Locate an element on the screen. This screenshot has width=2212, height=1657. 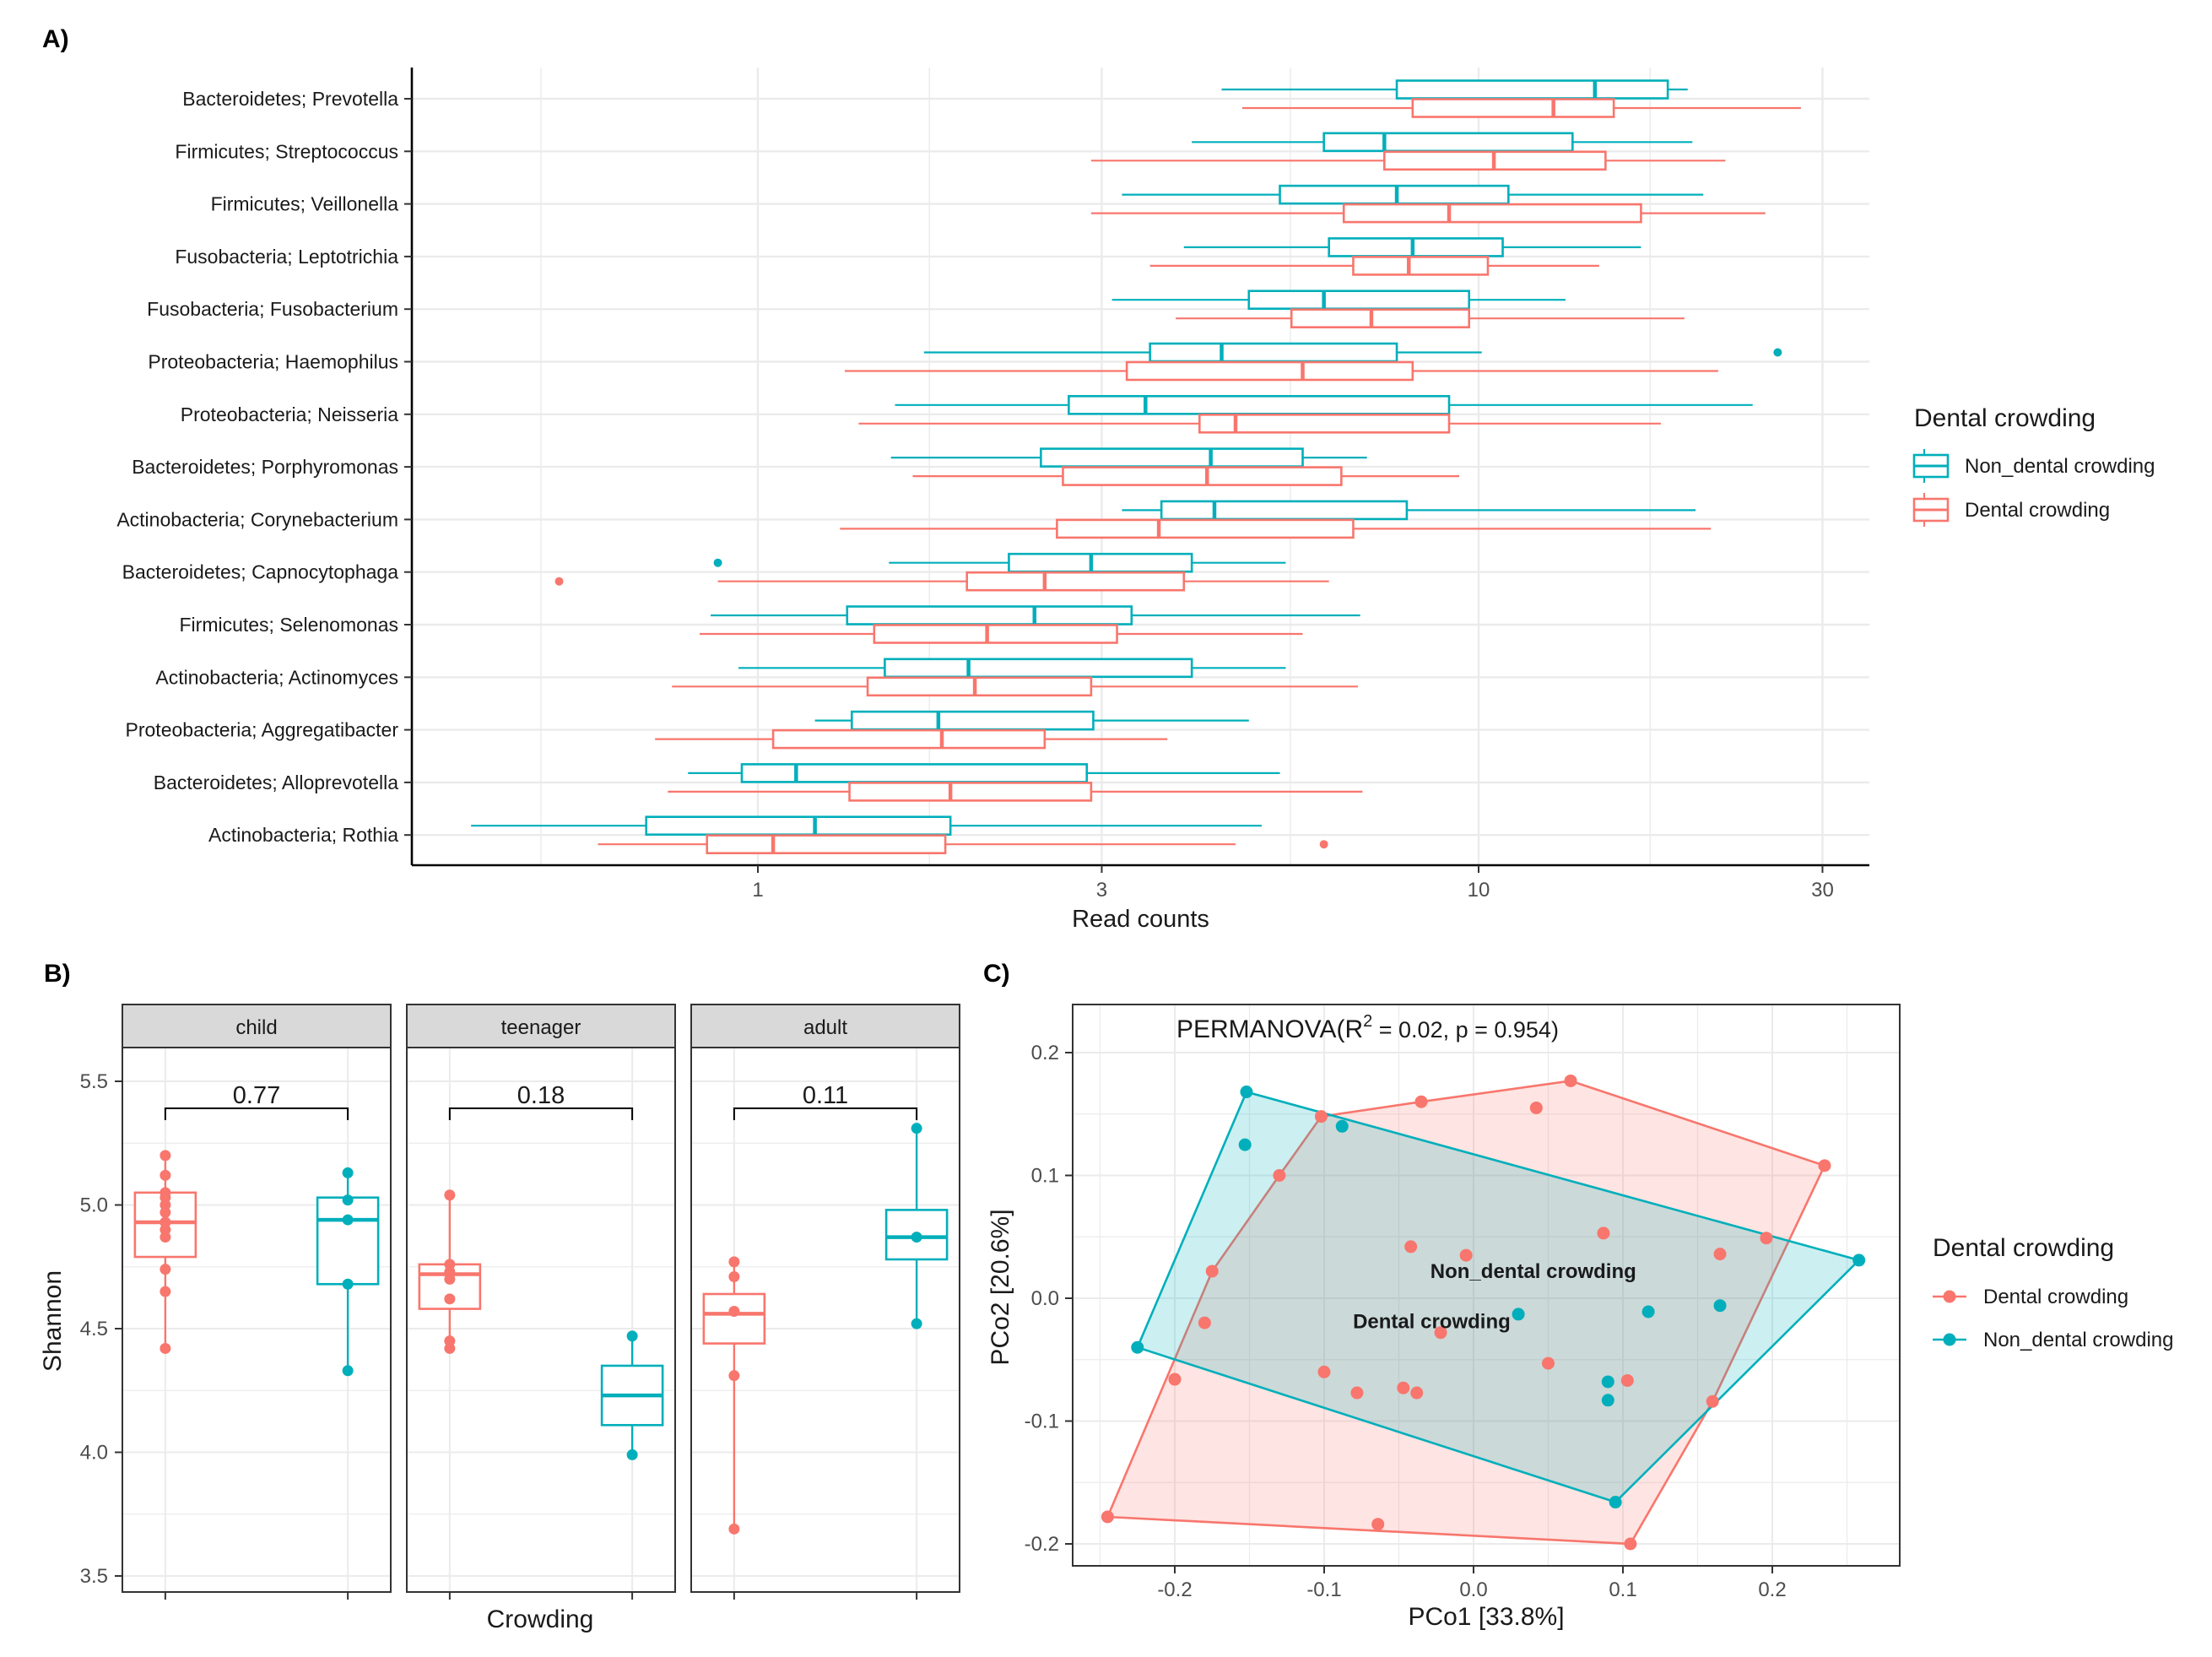
plot-border is located at coordinates (1486, 1285).